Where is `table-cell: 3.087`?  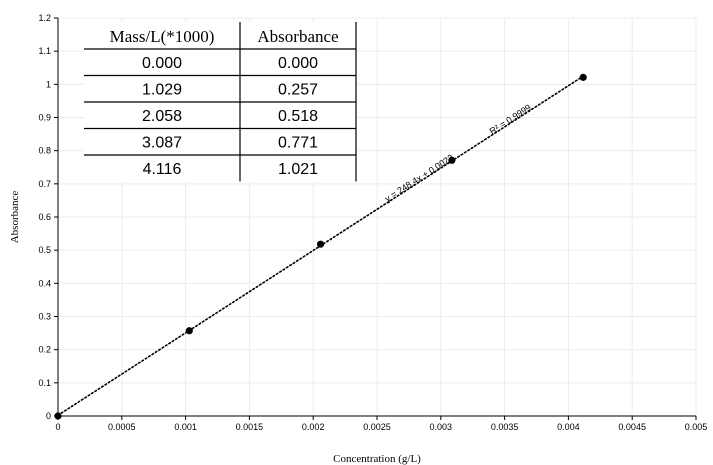 table-cell: 3.087 is located at coordinates (162, 143).